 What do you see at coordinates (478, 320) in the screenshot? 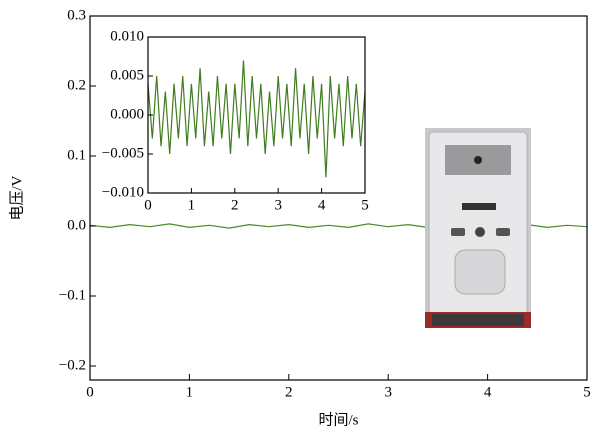
I see `device-stand` at bounding box center [478, 320].